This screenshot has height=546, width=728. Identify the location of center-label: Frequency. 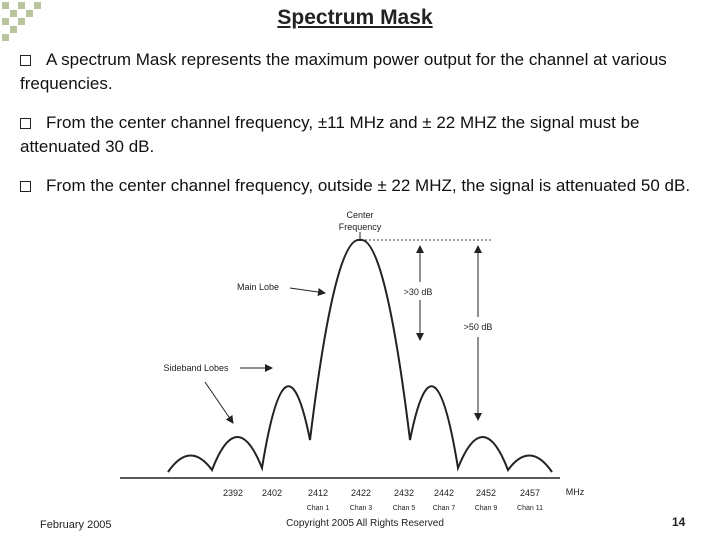
(360, 227).